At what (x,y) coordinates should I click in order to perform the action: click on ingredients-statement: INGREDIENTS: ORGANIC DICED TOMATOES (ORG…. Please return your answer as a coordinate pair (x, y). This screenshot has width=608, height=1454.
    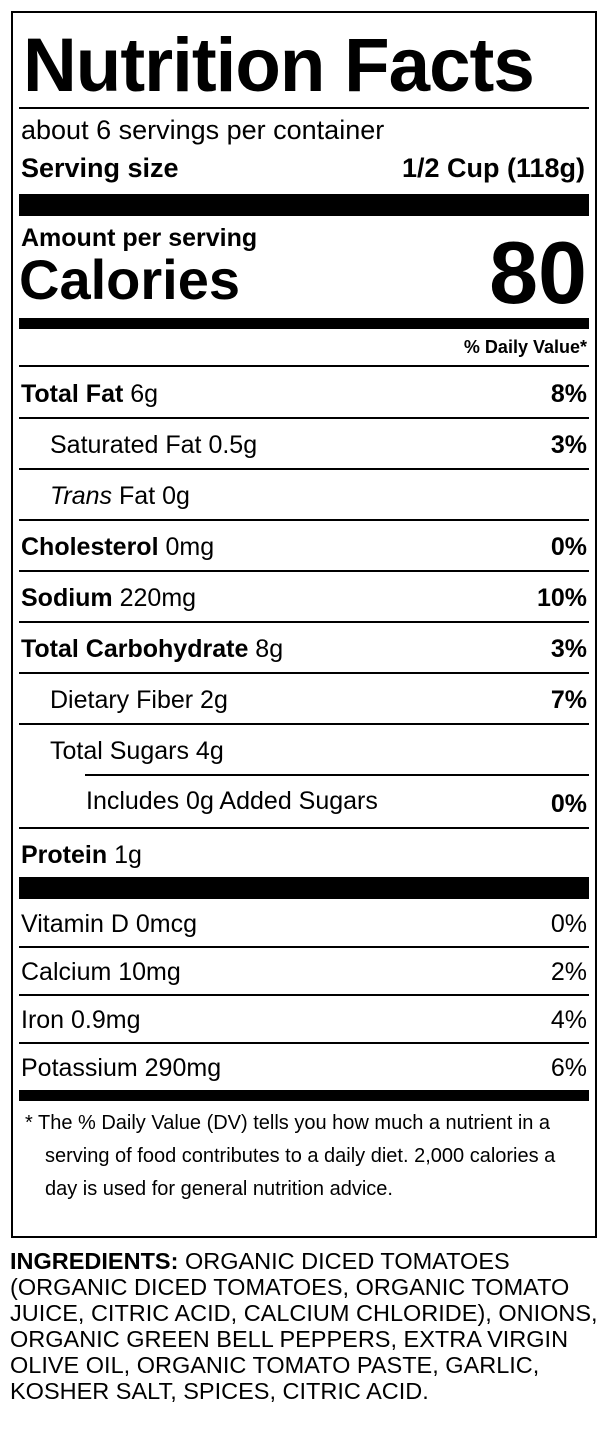
    Looking at the image, I should click on (305, 1326).